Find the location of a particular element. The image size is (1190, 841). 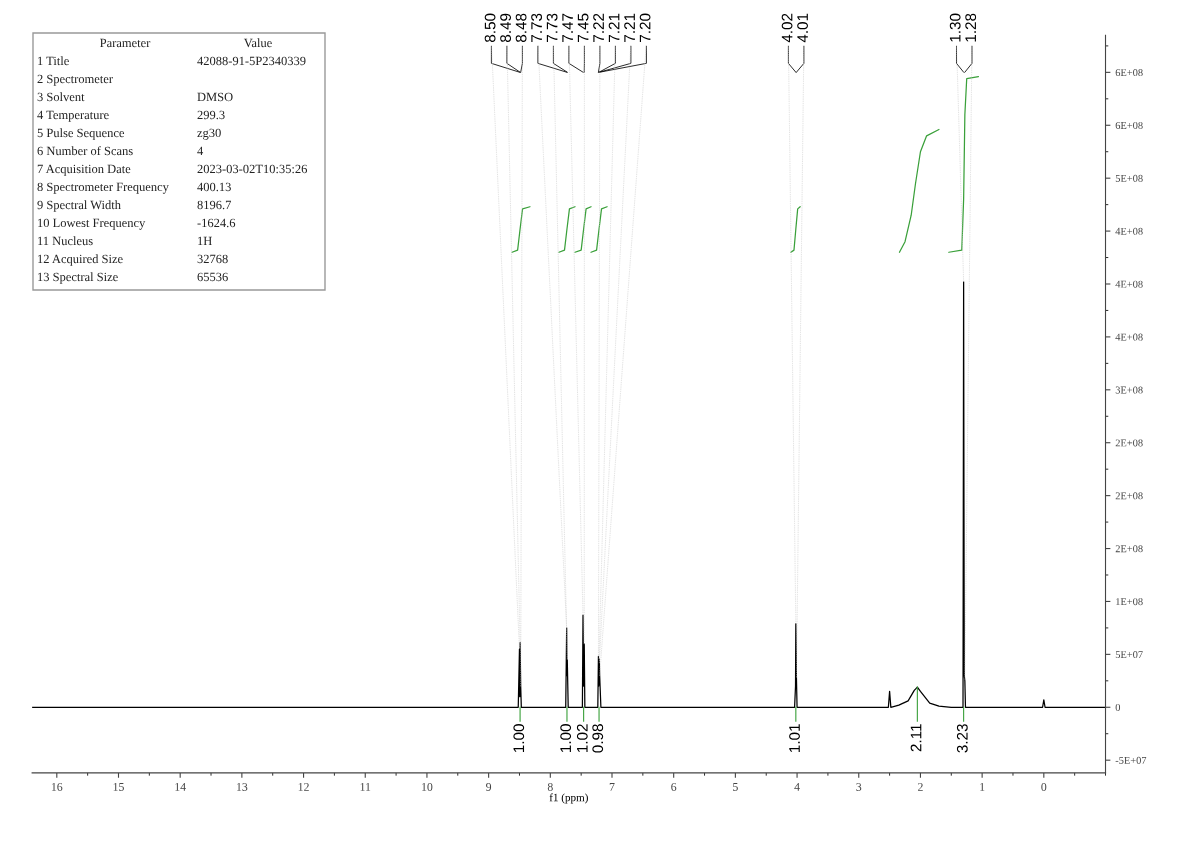

text: 7 Acquisition Date 2023-03-02T10:35:26 is located at coordinates (172, 170).